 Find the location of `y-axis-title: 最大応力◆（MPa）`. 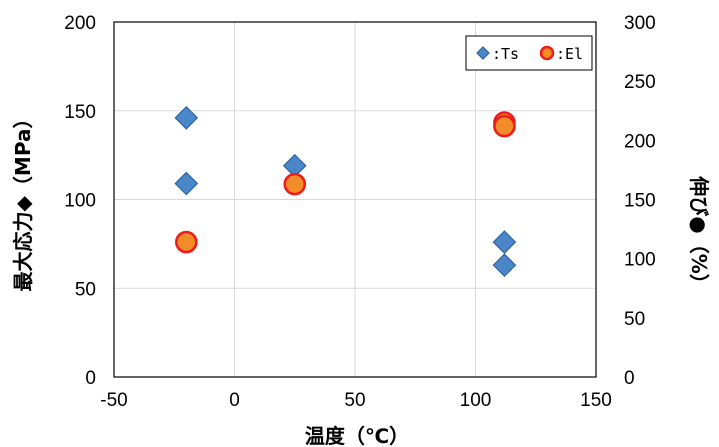

y-axis-title: 最大応力◆（MPa） is located at coordinates (23, 200).